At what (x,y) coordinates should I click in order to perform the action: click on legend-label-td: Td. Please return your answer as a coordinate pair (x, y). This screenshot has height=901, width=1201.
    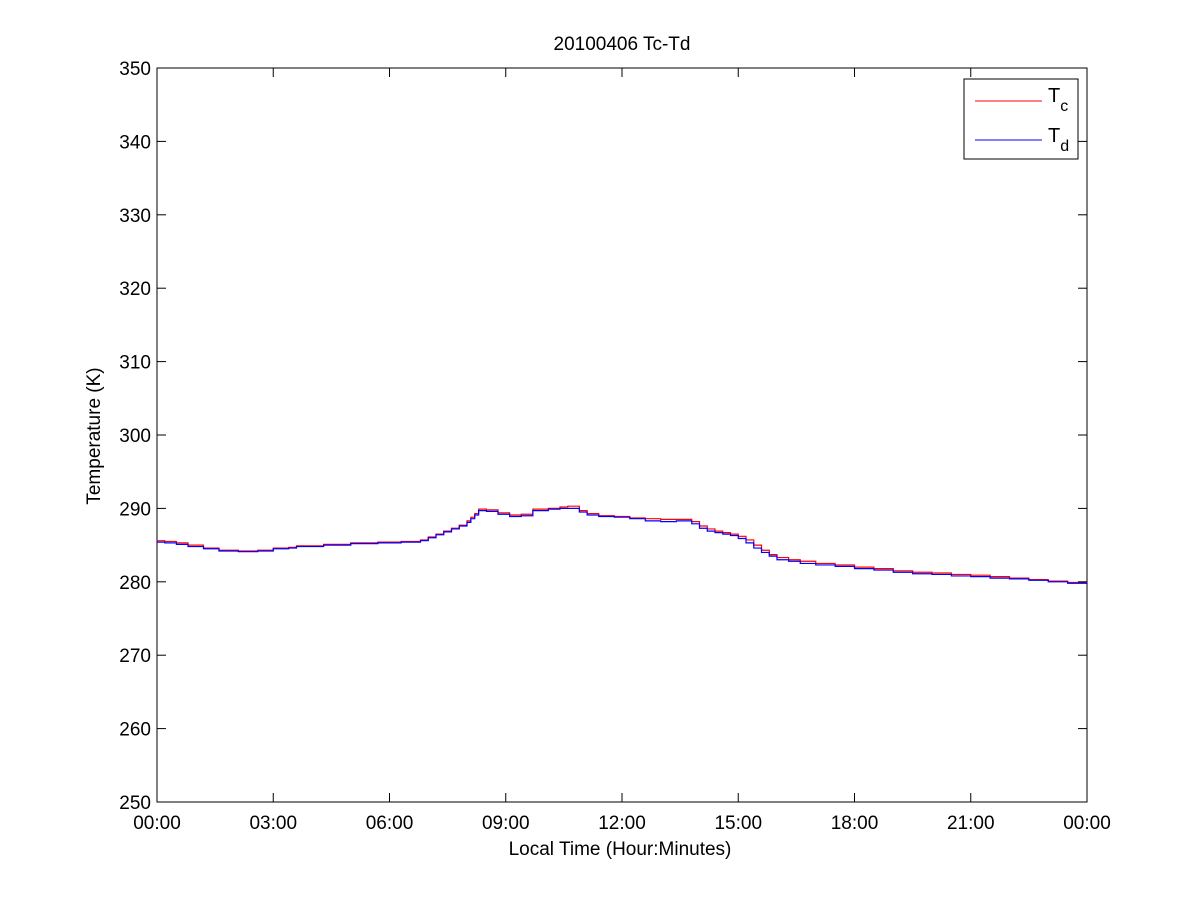
    Looking at the image, I should click on (1058, 140).